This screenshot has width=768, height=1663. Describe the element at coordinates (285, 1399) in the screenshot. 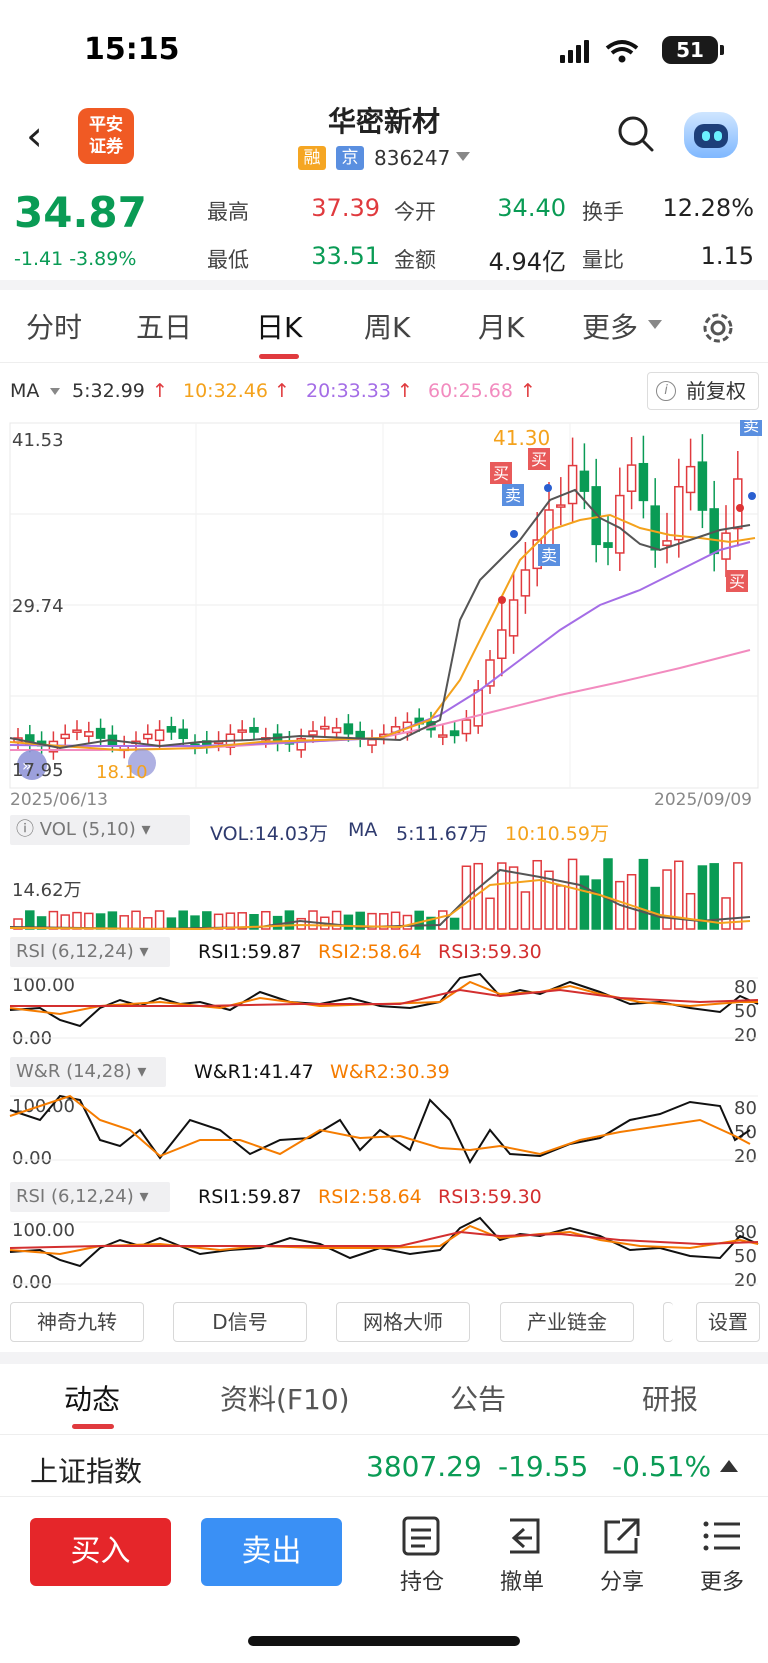

I see `tab-f10: 资料(F10)` at that location.